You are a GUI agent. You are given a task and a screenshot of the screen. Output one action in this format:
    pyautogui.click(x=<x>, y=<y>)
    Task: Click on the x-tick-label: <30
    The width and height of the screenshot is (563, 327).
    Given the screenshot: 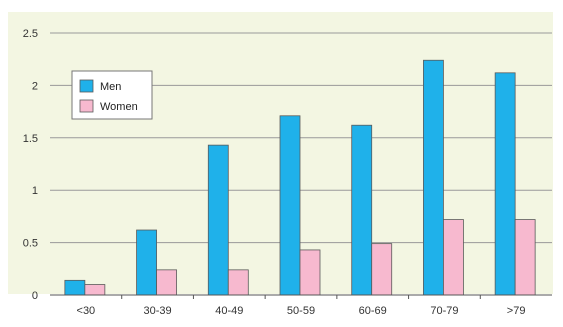 What is the action you would take?
    pyautogui.click(x=86, y=311)
    